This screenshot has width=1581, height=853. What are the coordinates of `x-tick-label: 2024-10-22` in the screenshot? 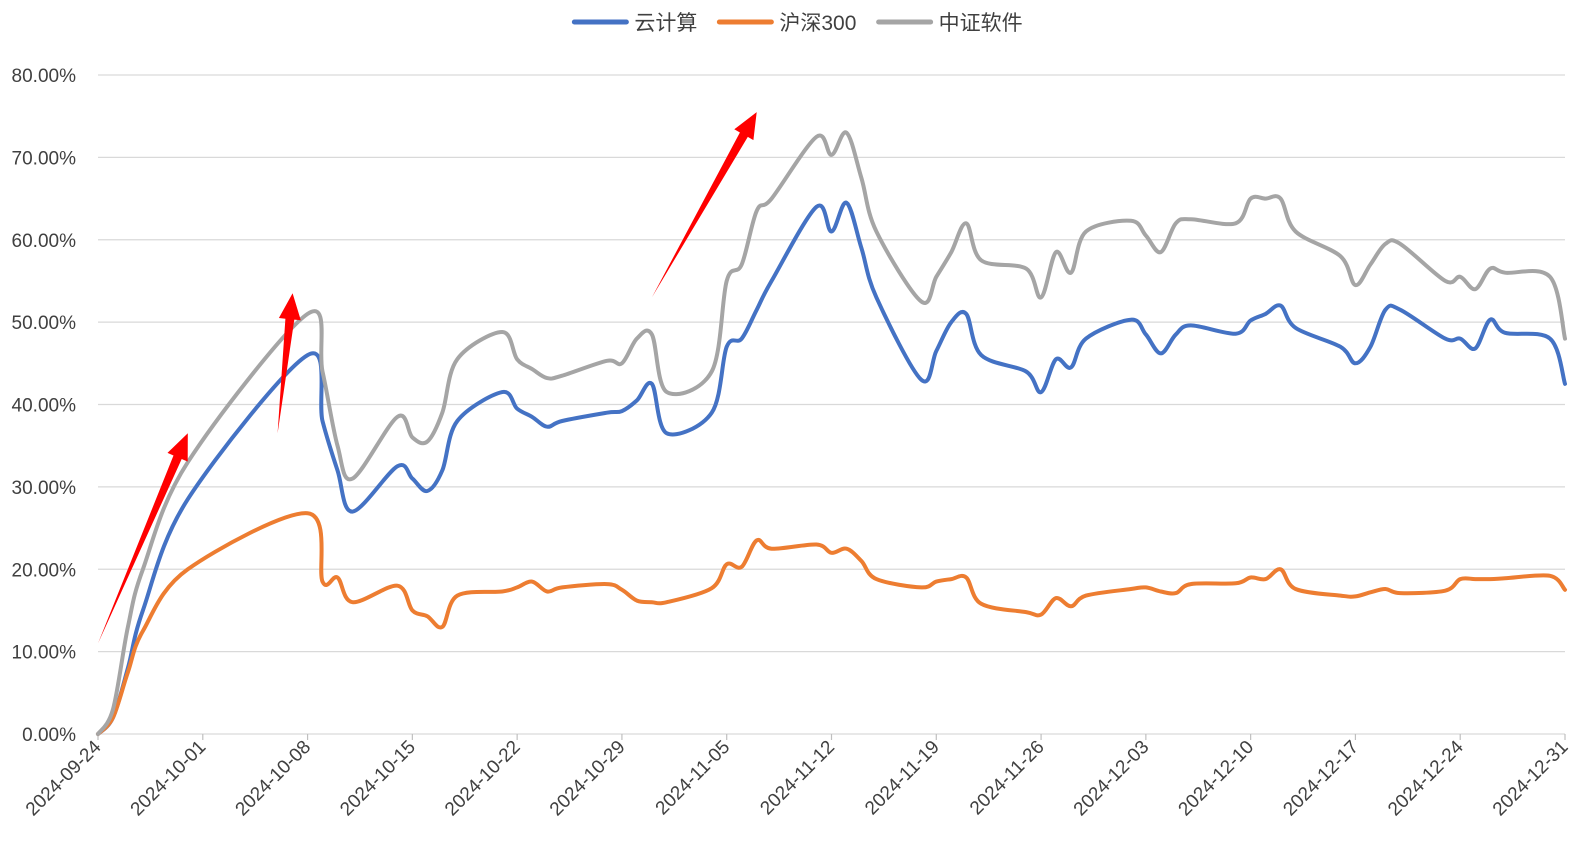 It's located at (483, 779).